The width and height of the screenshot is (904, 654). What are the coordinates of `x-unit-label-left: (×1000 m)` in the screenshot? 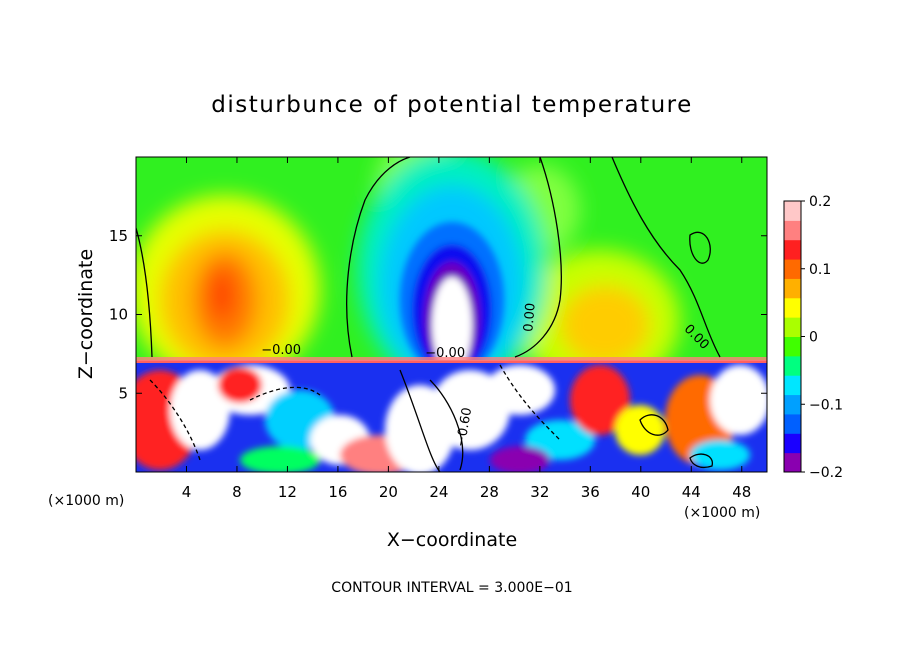 It's located at (86, 501).